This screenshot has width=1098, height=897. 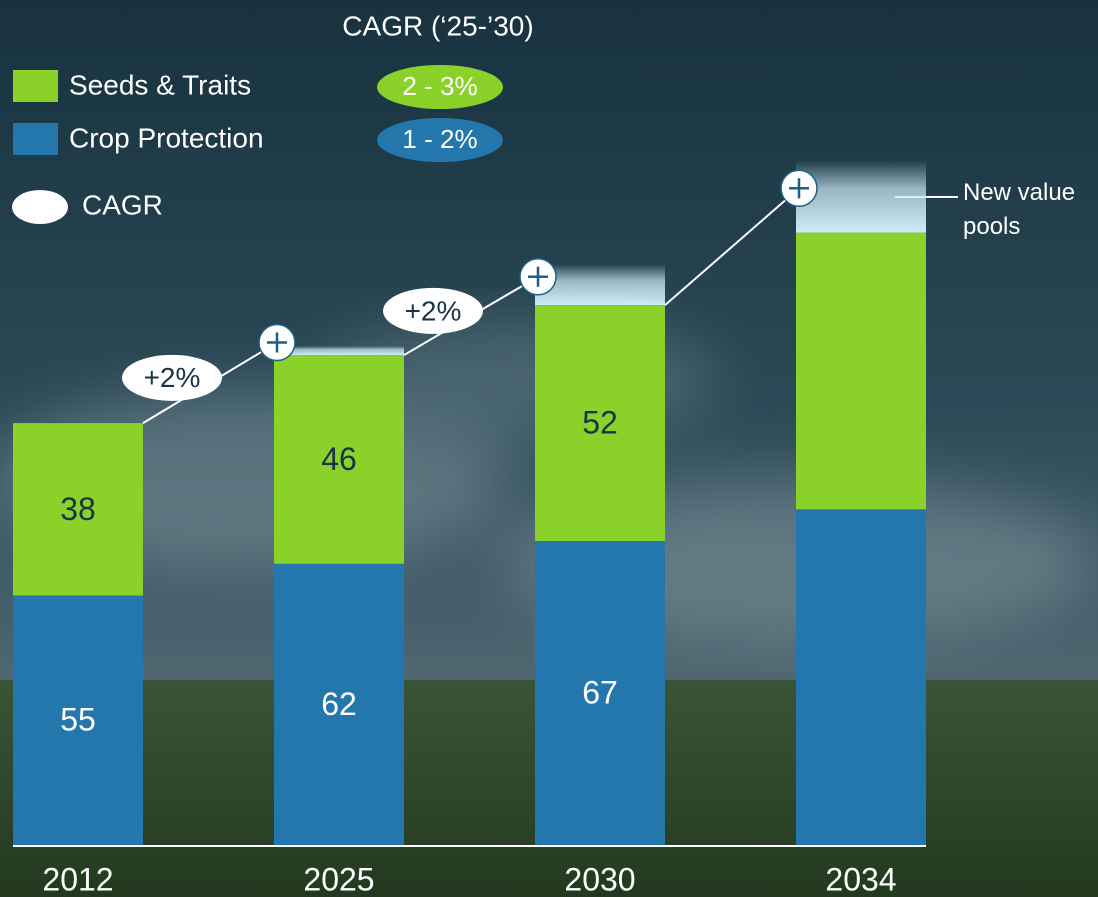 I want to click on data-label: 52, so click(x=600, y=423).